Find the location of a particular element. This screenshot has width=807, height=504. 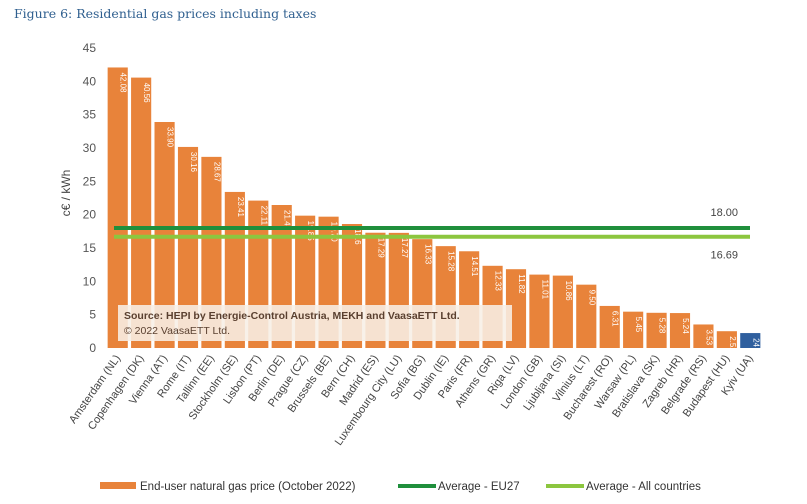

legend-label-eu27: Average - EU27 is located at coordinates (479, 487).